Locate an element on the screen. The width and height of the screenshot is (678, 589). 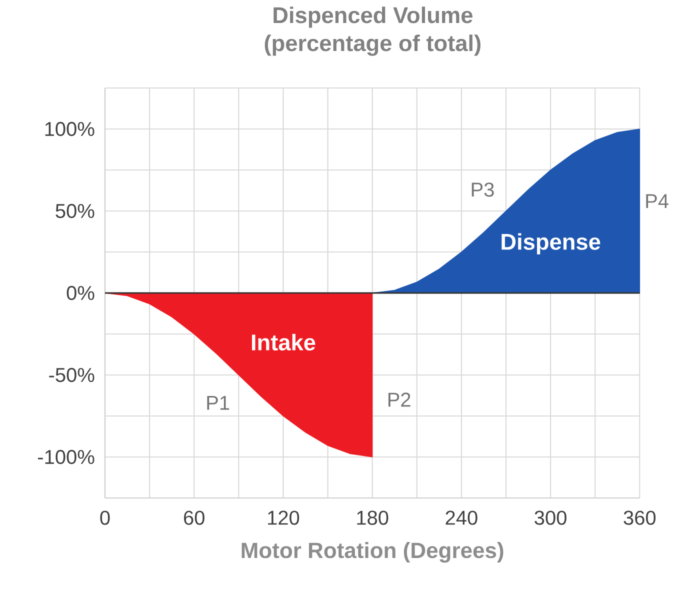
x-tick-label: 180 is located at coordinates (372, 517).